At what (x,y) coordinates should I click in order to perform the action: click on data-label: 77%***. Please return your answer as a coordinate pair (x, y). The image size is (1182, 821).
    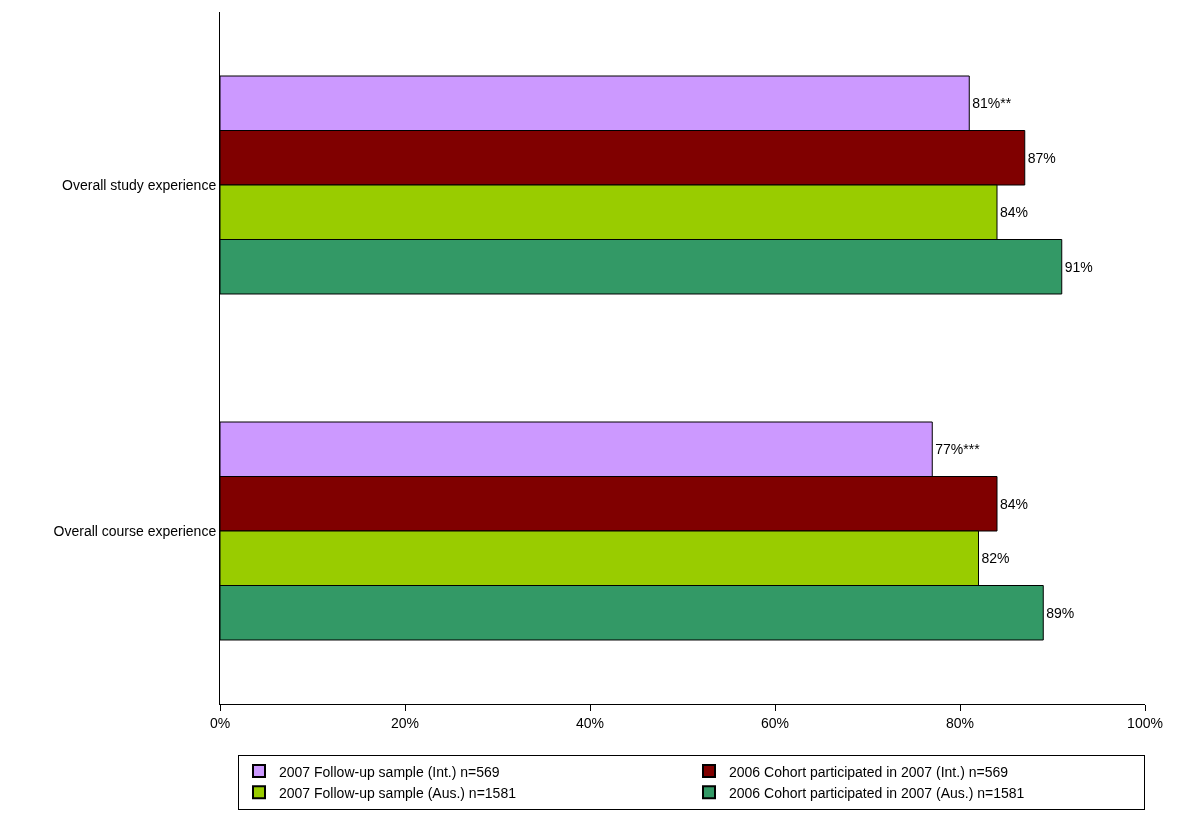
    Looking at the image, I should click on (958, 449).